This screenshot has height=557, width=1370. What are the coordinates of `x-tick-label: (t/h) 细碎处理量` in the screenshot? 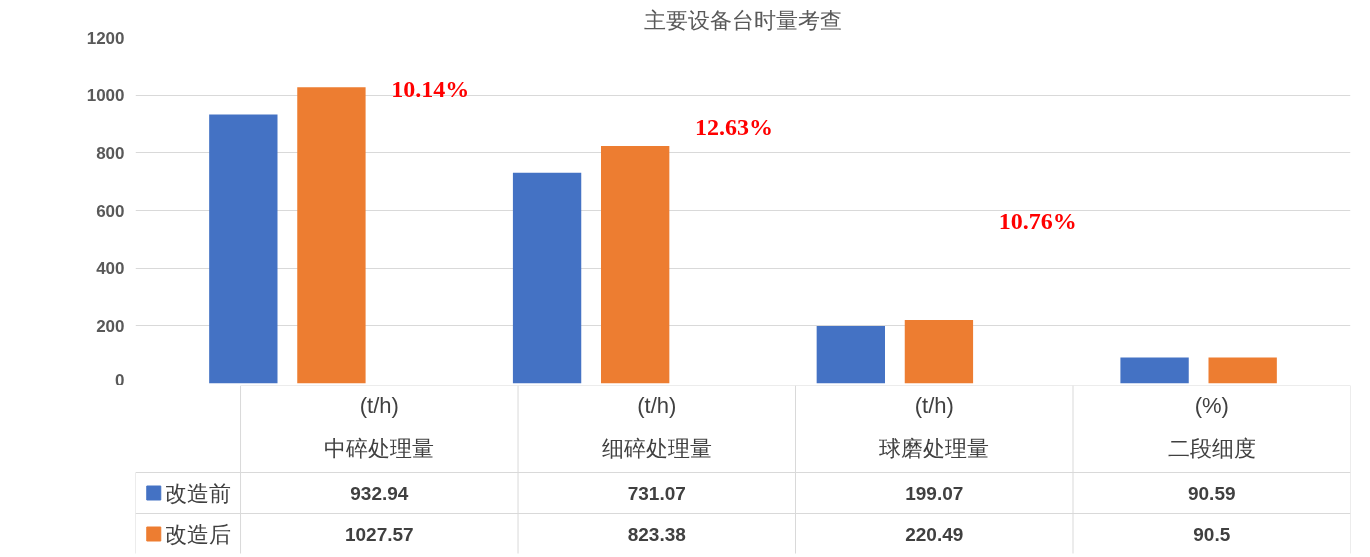 It's located at (656, 427).